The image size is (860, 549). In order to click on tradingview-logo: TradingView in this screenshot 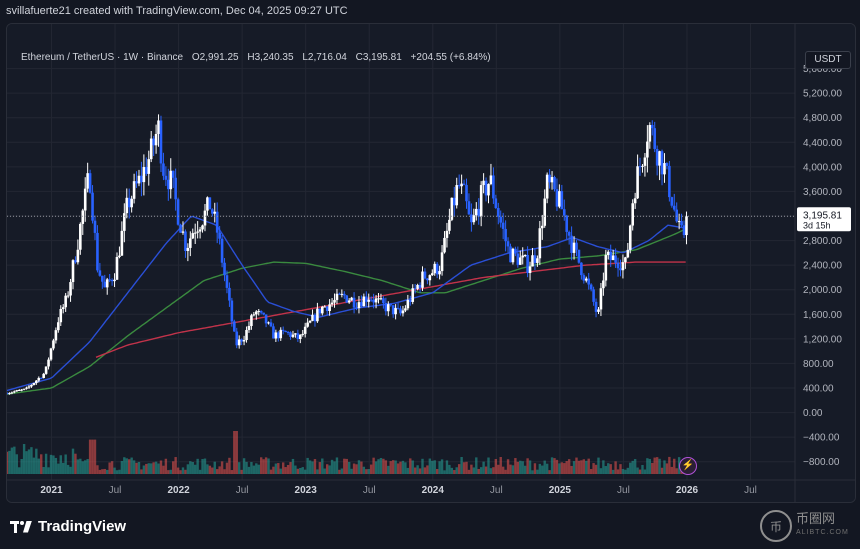, I will do `click(68, 526)`.